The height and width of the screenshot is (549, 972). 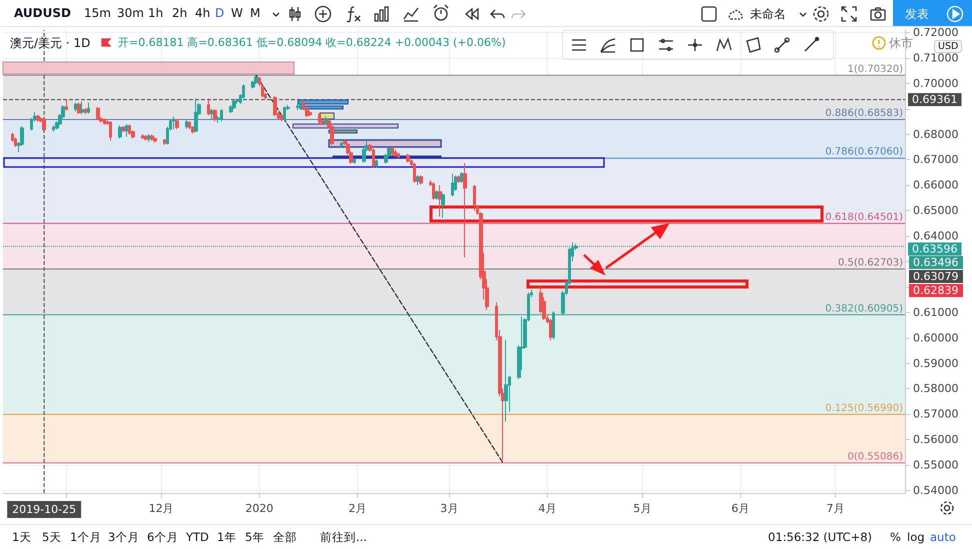 I want to click on y-tick-label: 0.54000, so click(x=935, y=490).